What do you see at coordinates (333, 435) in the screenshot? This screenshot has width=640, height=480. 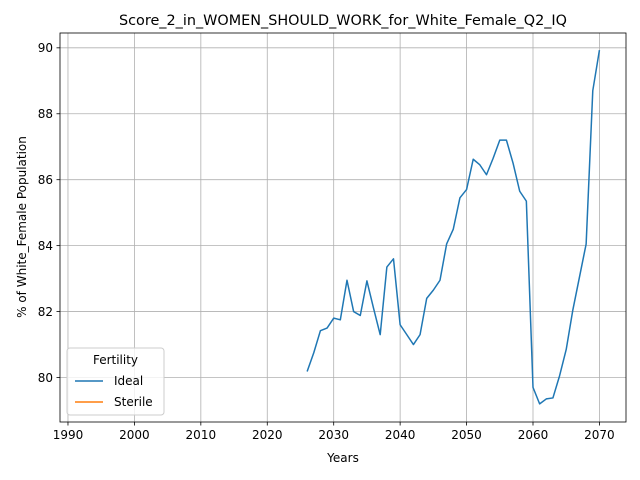 I see `x-tick-label: 2030` at bounding box center [333, 435].